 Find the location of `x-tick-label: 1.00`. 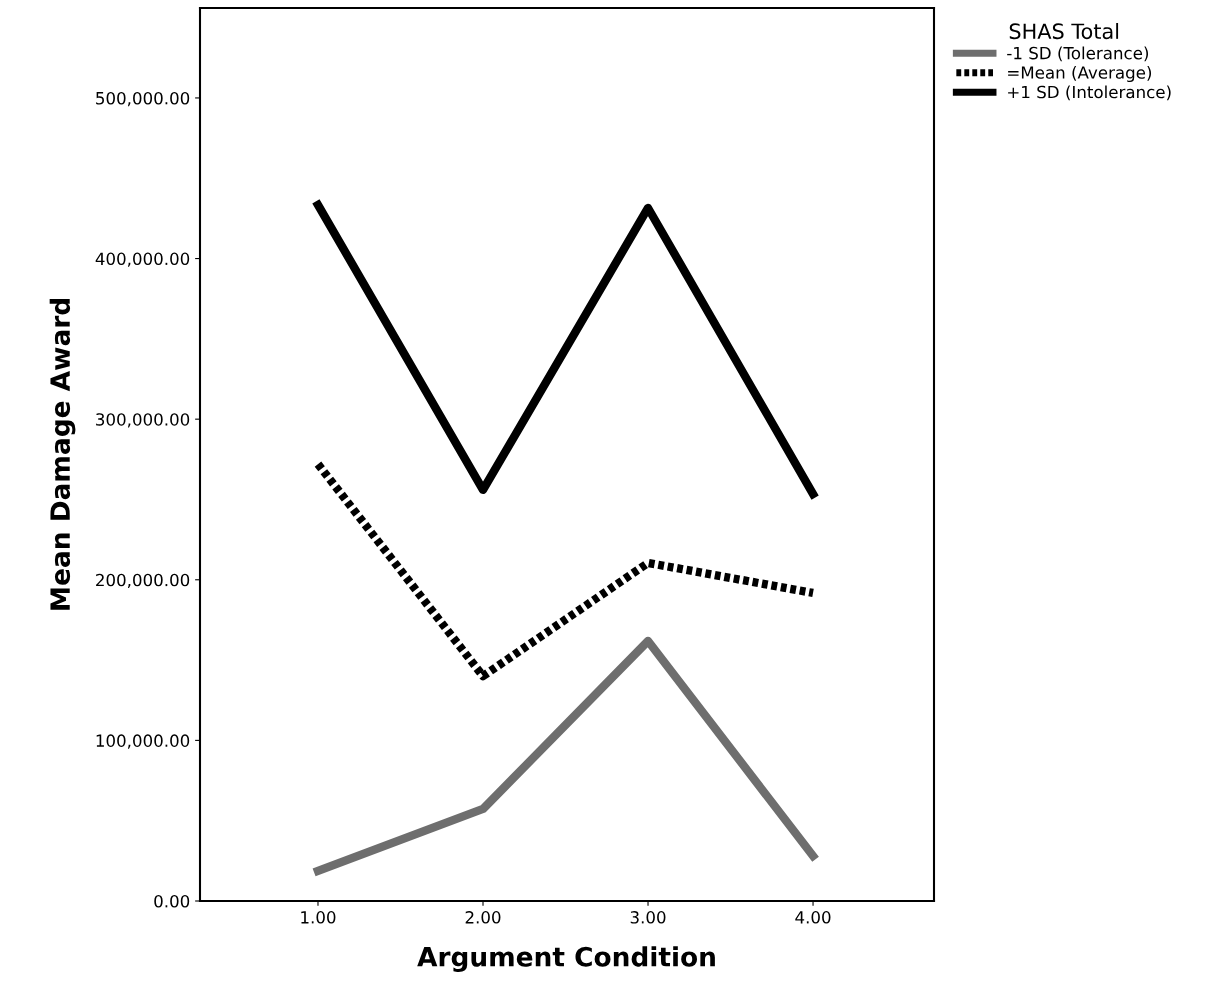

x-tick-label: 1.00 is located at coordinates (318, 917).